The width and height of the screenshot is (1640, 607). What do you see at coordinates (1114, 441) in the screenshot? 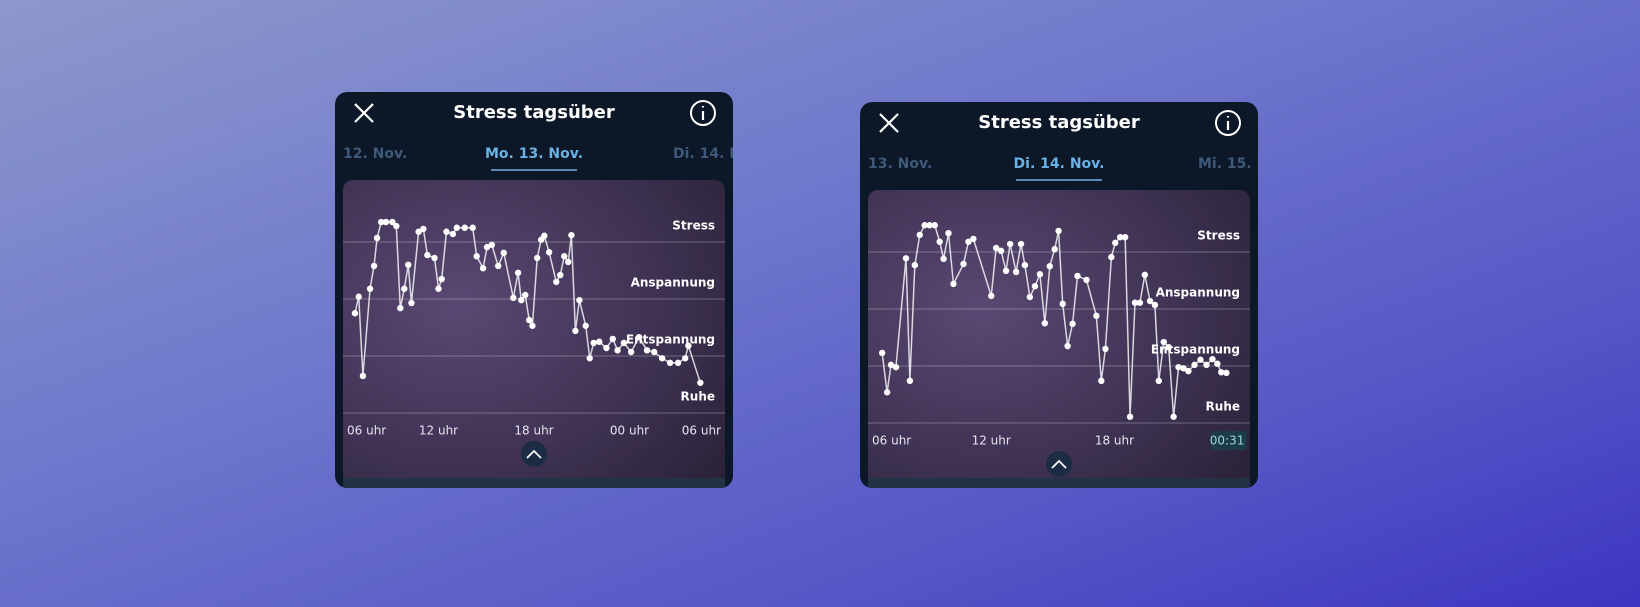
I see `x-tick-label: 18 uhr` at bounding box center [1114, 441].